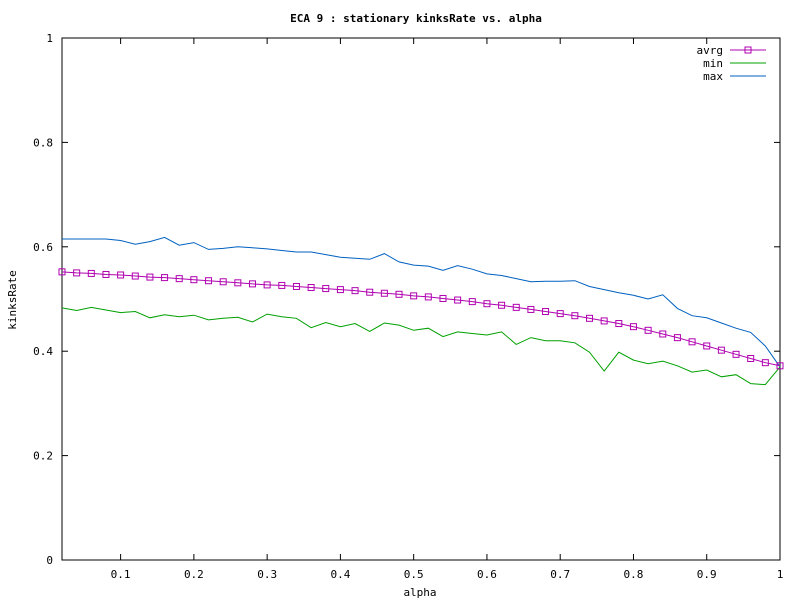 The height and width of the screenshot is (600, 800). What do you see at coordinates (713, 76) in the screenshot?
I see `legend-label-max: max` at bounding box center [713, 76].